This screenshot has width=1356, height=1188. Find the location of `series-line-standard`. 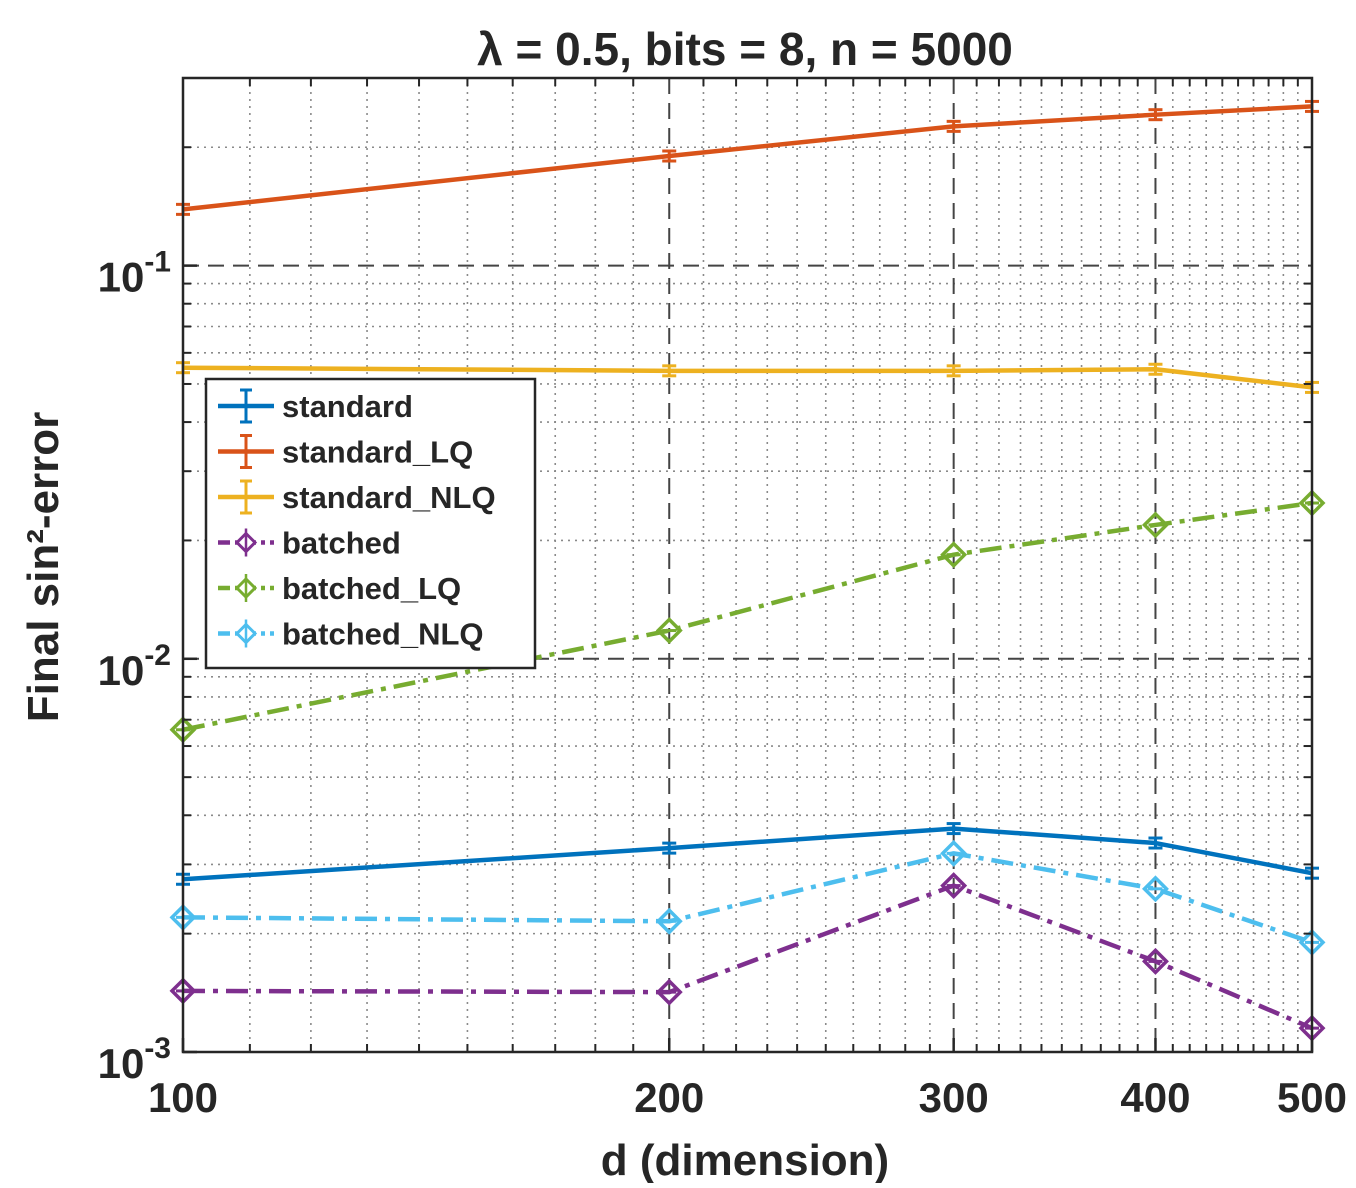

series-line-standard is located at coordinates (747, 854).